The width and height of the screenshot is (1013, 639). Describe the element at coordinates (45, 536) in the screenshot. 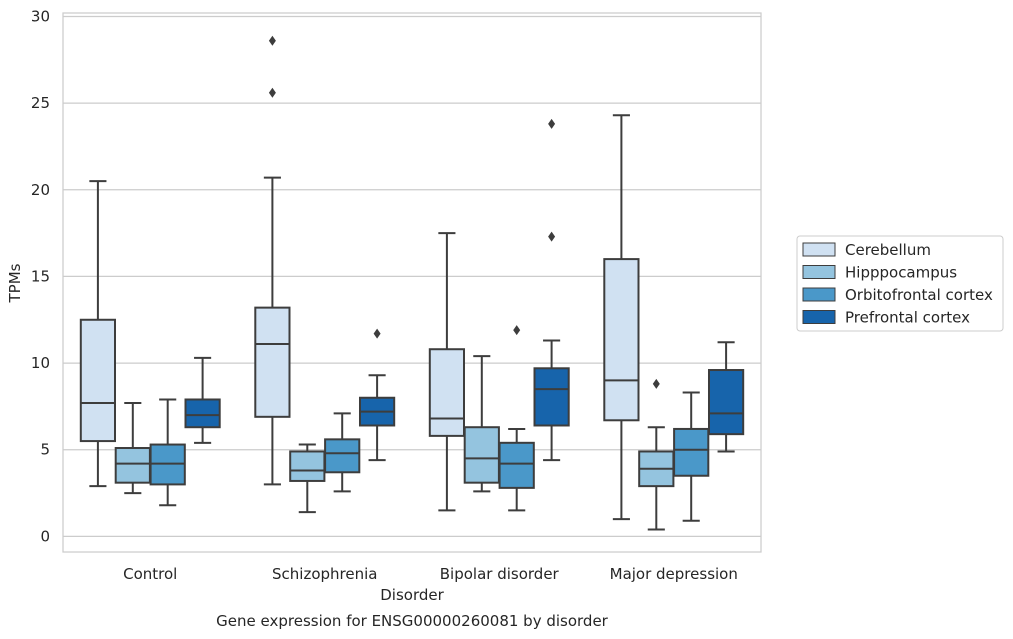

I see `y-tick-label: 0` at that location.